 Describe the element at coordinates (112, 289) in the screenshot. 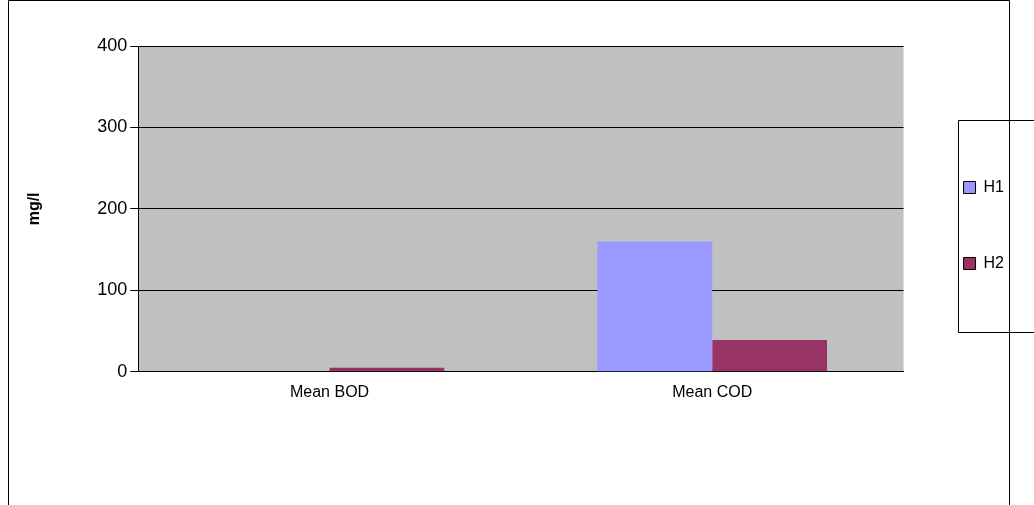

I see `y-tick-label: 100` at that location.